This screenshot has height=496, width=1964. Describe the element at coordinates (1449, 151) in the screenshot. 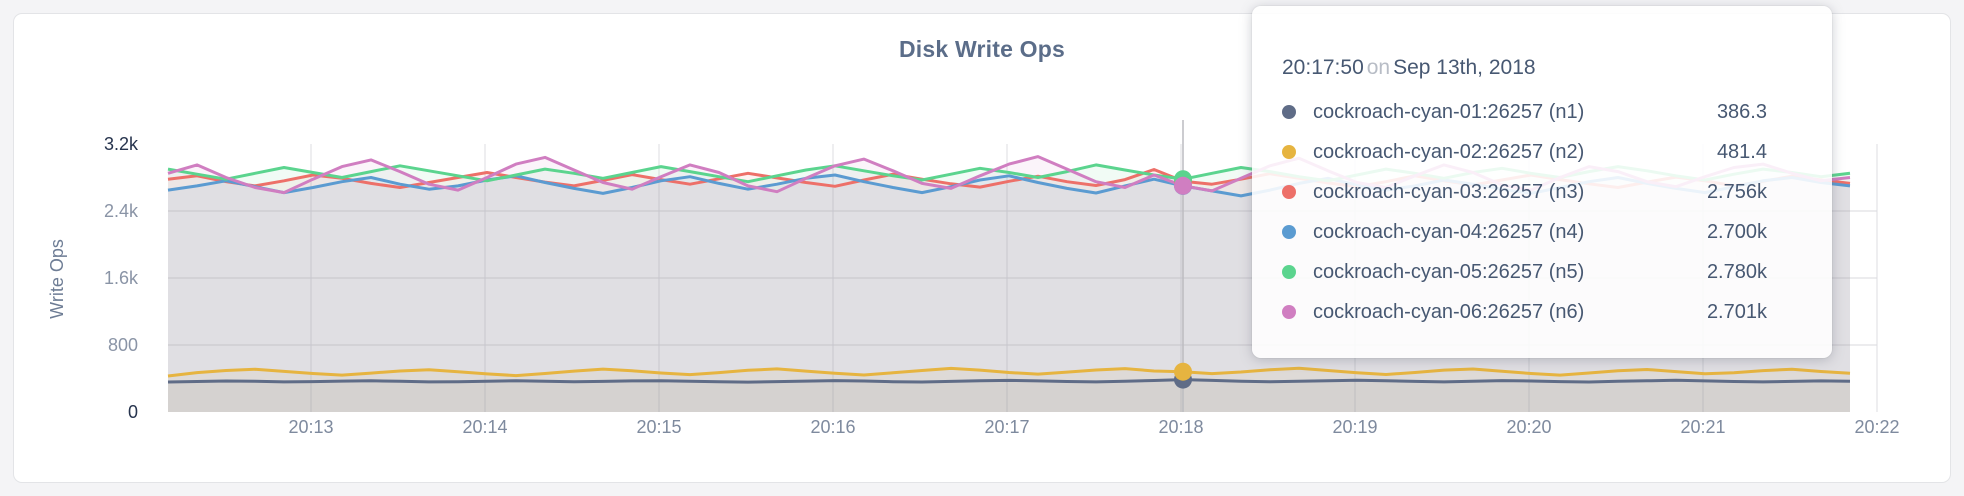

I see `series-label: cockroach-cyan-02:26257 (n2)` at that location.